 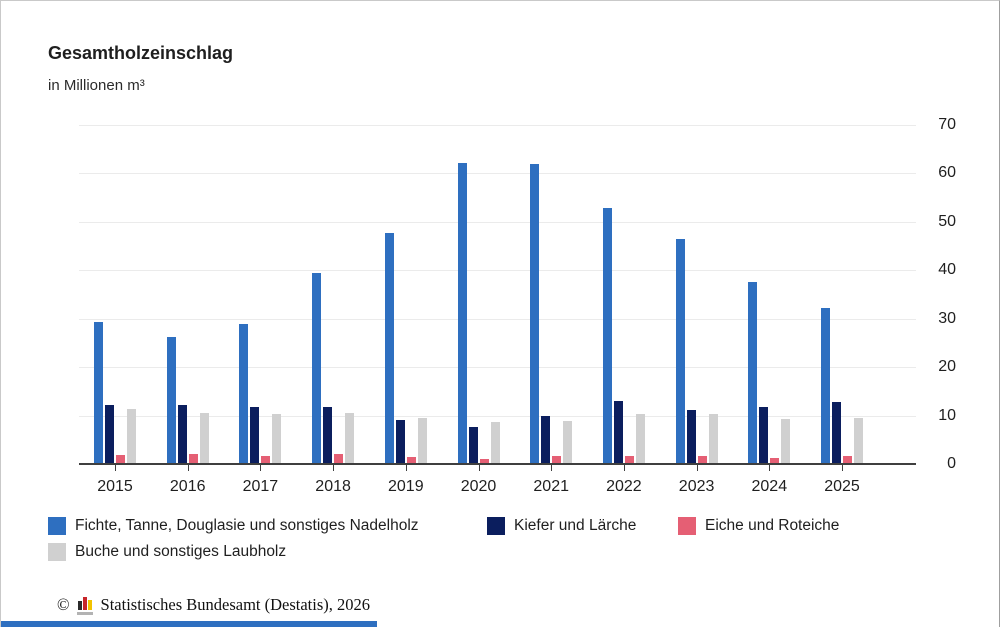 What do you see at coordinates (775, 461) in the screenshot?
I see `bar-2024-series2` at bounding box center [775, 461].